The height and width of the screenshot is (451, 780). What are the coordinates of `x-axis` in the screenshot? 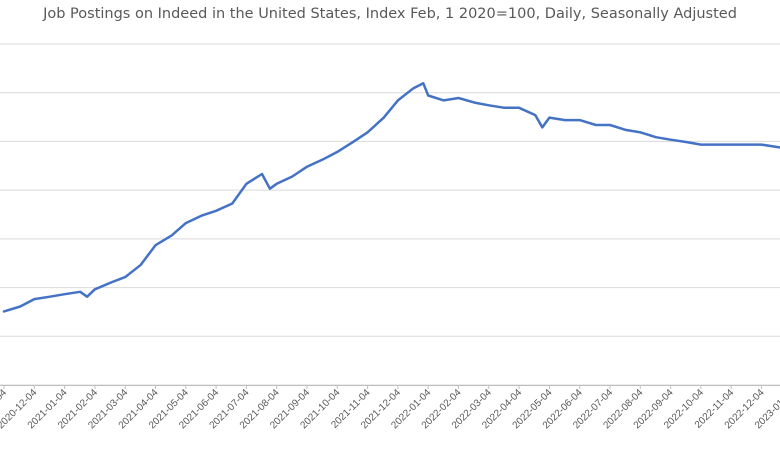 It's located at (390, 387).